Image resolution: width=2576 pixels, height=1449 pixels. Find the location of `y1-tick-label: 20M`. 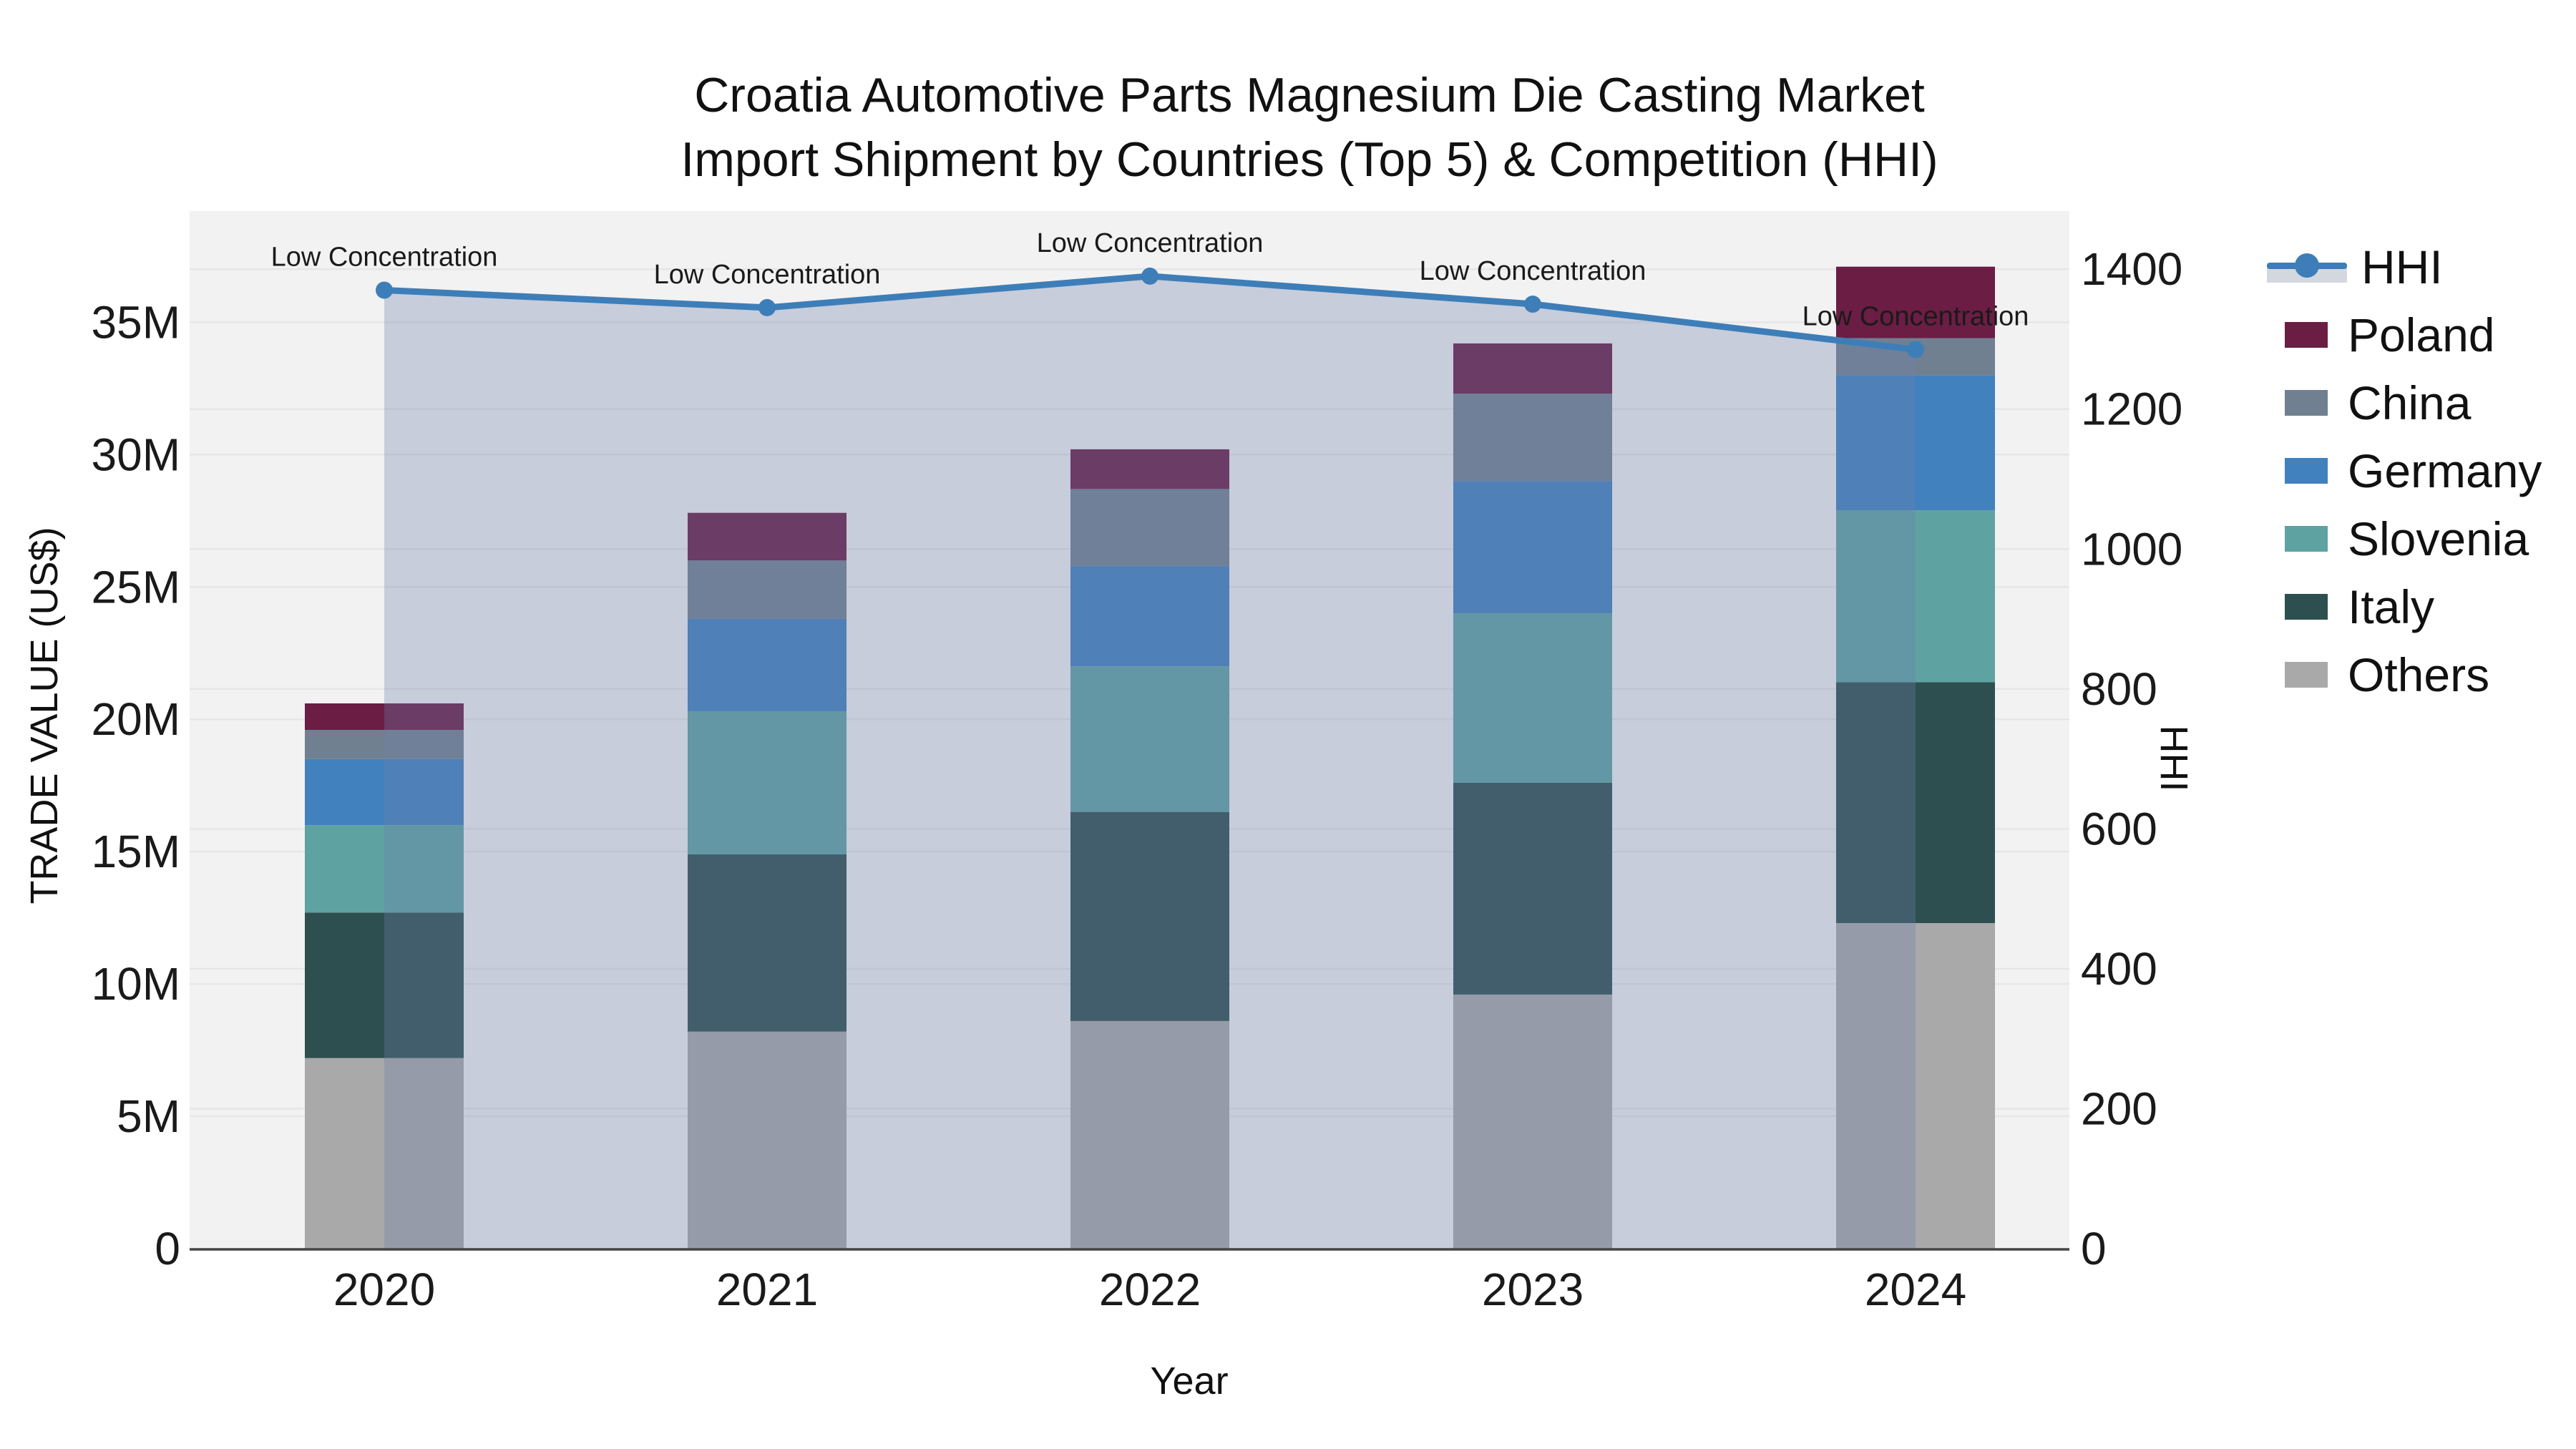

y1-tick-label: 20M is located at coordinates (136, 719).